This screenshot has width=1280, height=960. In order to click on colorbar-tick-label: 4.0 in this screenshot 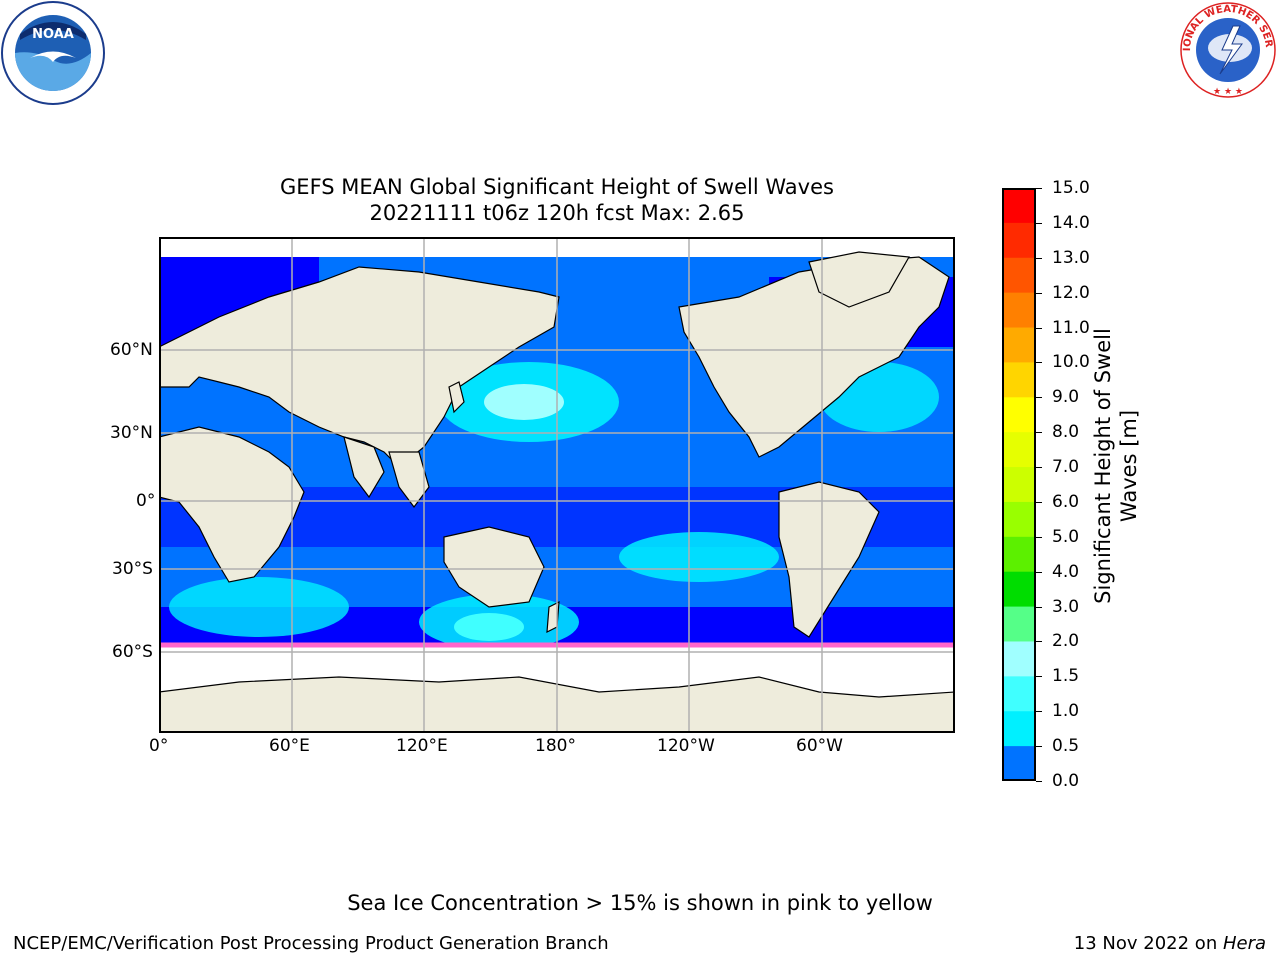, I will do `click(1066, 571)`.